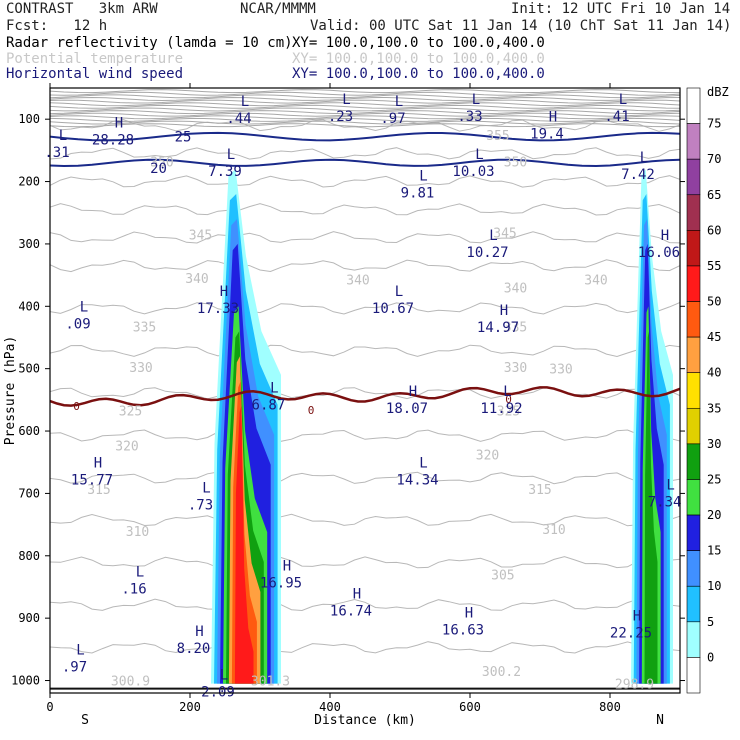  Describe the element at coordinates (714, 515) in the screenshot. I see `colorbar-level-label: 20` at that location.